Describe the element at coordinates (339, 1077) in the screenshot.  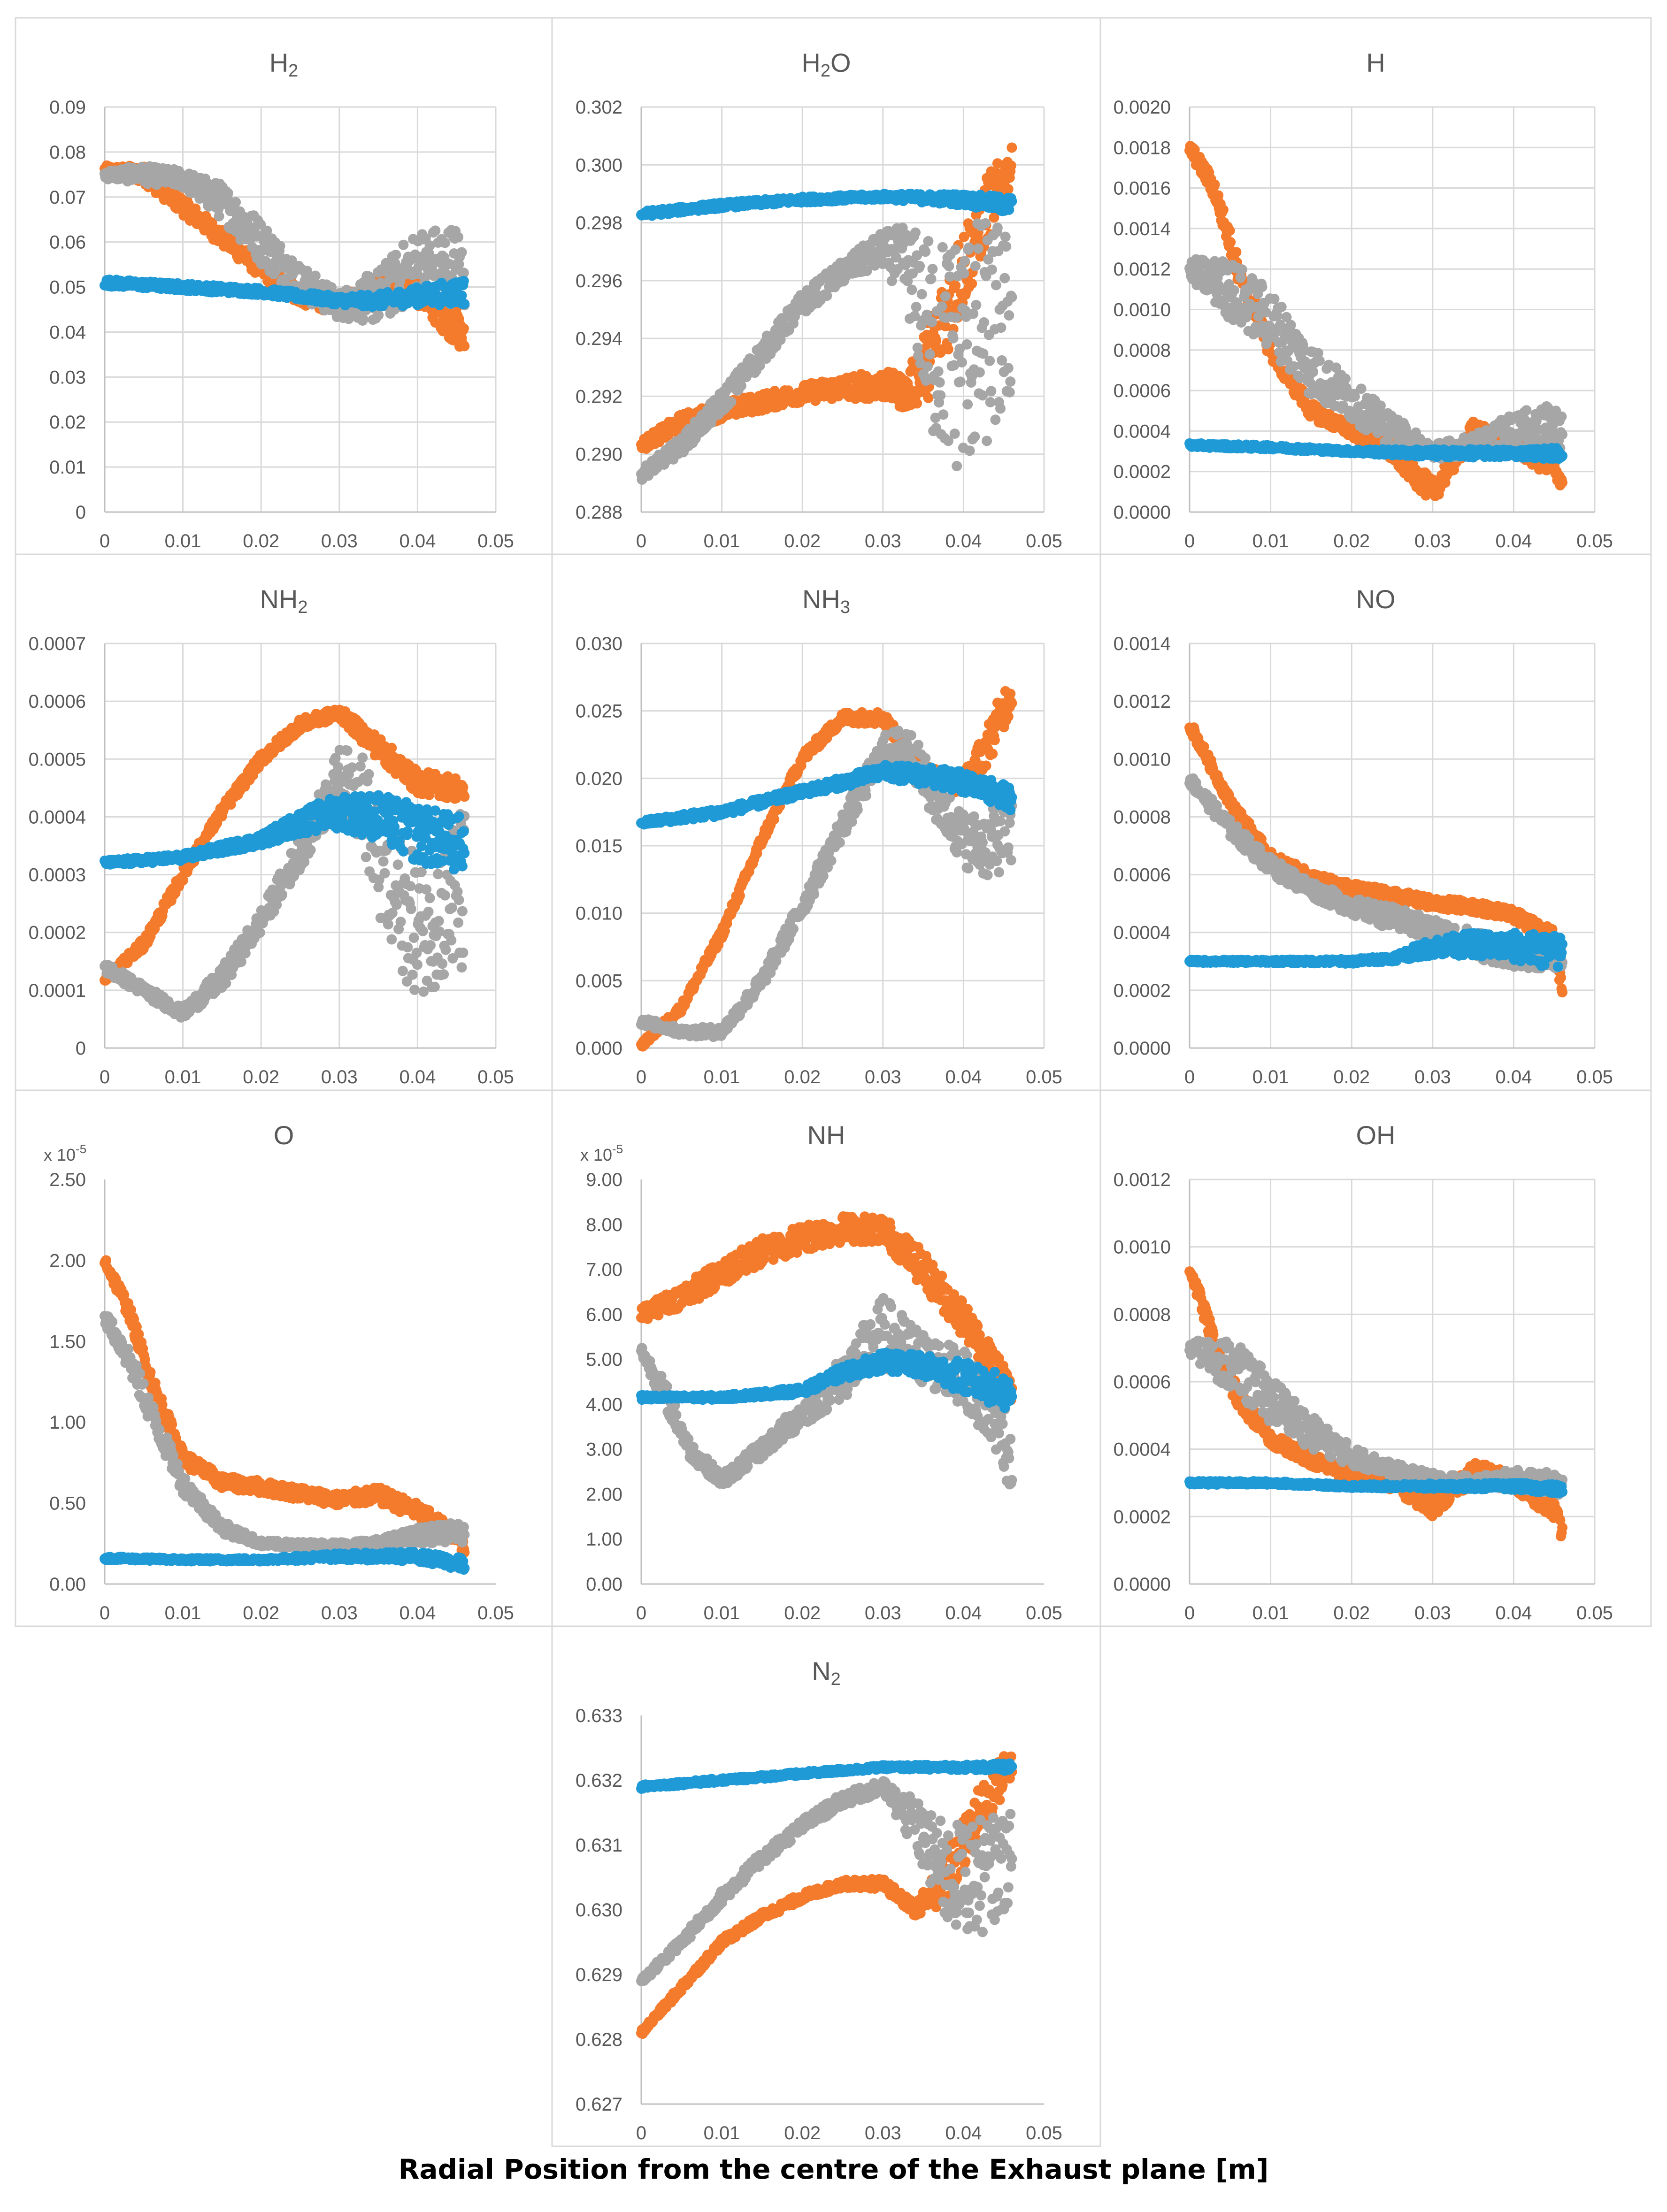
I see `x-tick-label: 0.03` at that location.